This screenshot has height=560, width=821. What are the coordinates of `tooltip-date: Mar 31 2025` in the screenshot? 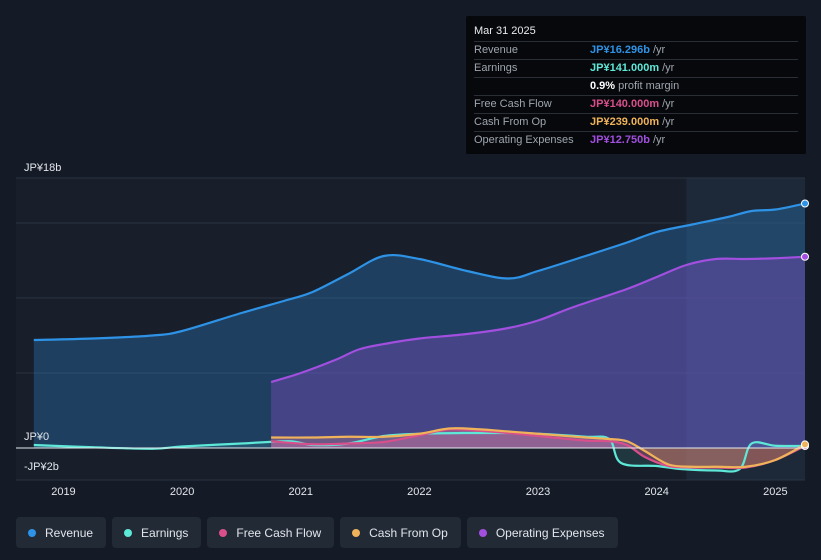 It's located at (636, 32).